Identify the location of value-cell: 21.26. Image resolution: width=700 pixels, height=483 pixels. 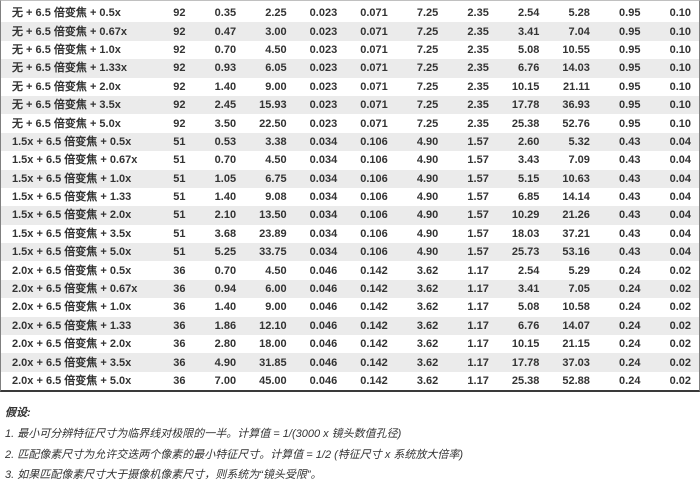
(576, 215).